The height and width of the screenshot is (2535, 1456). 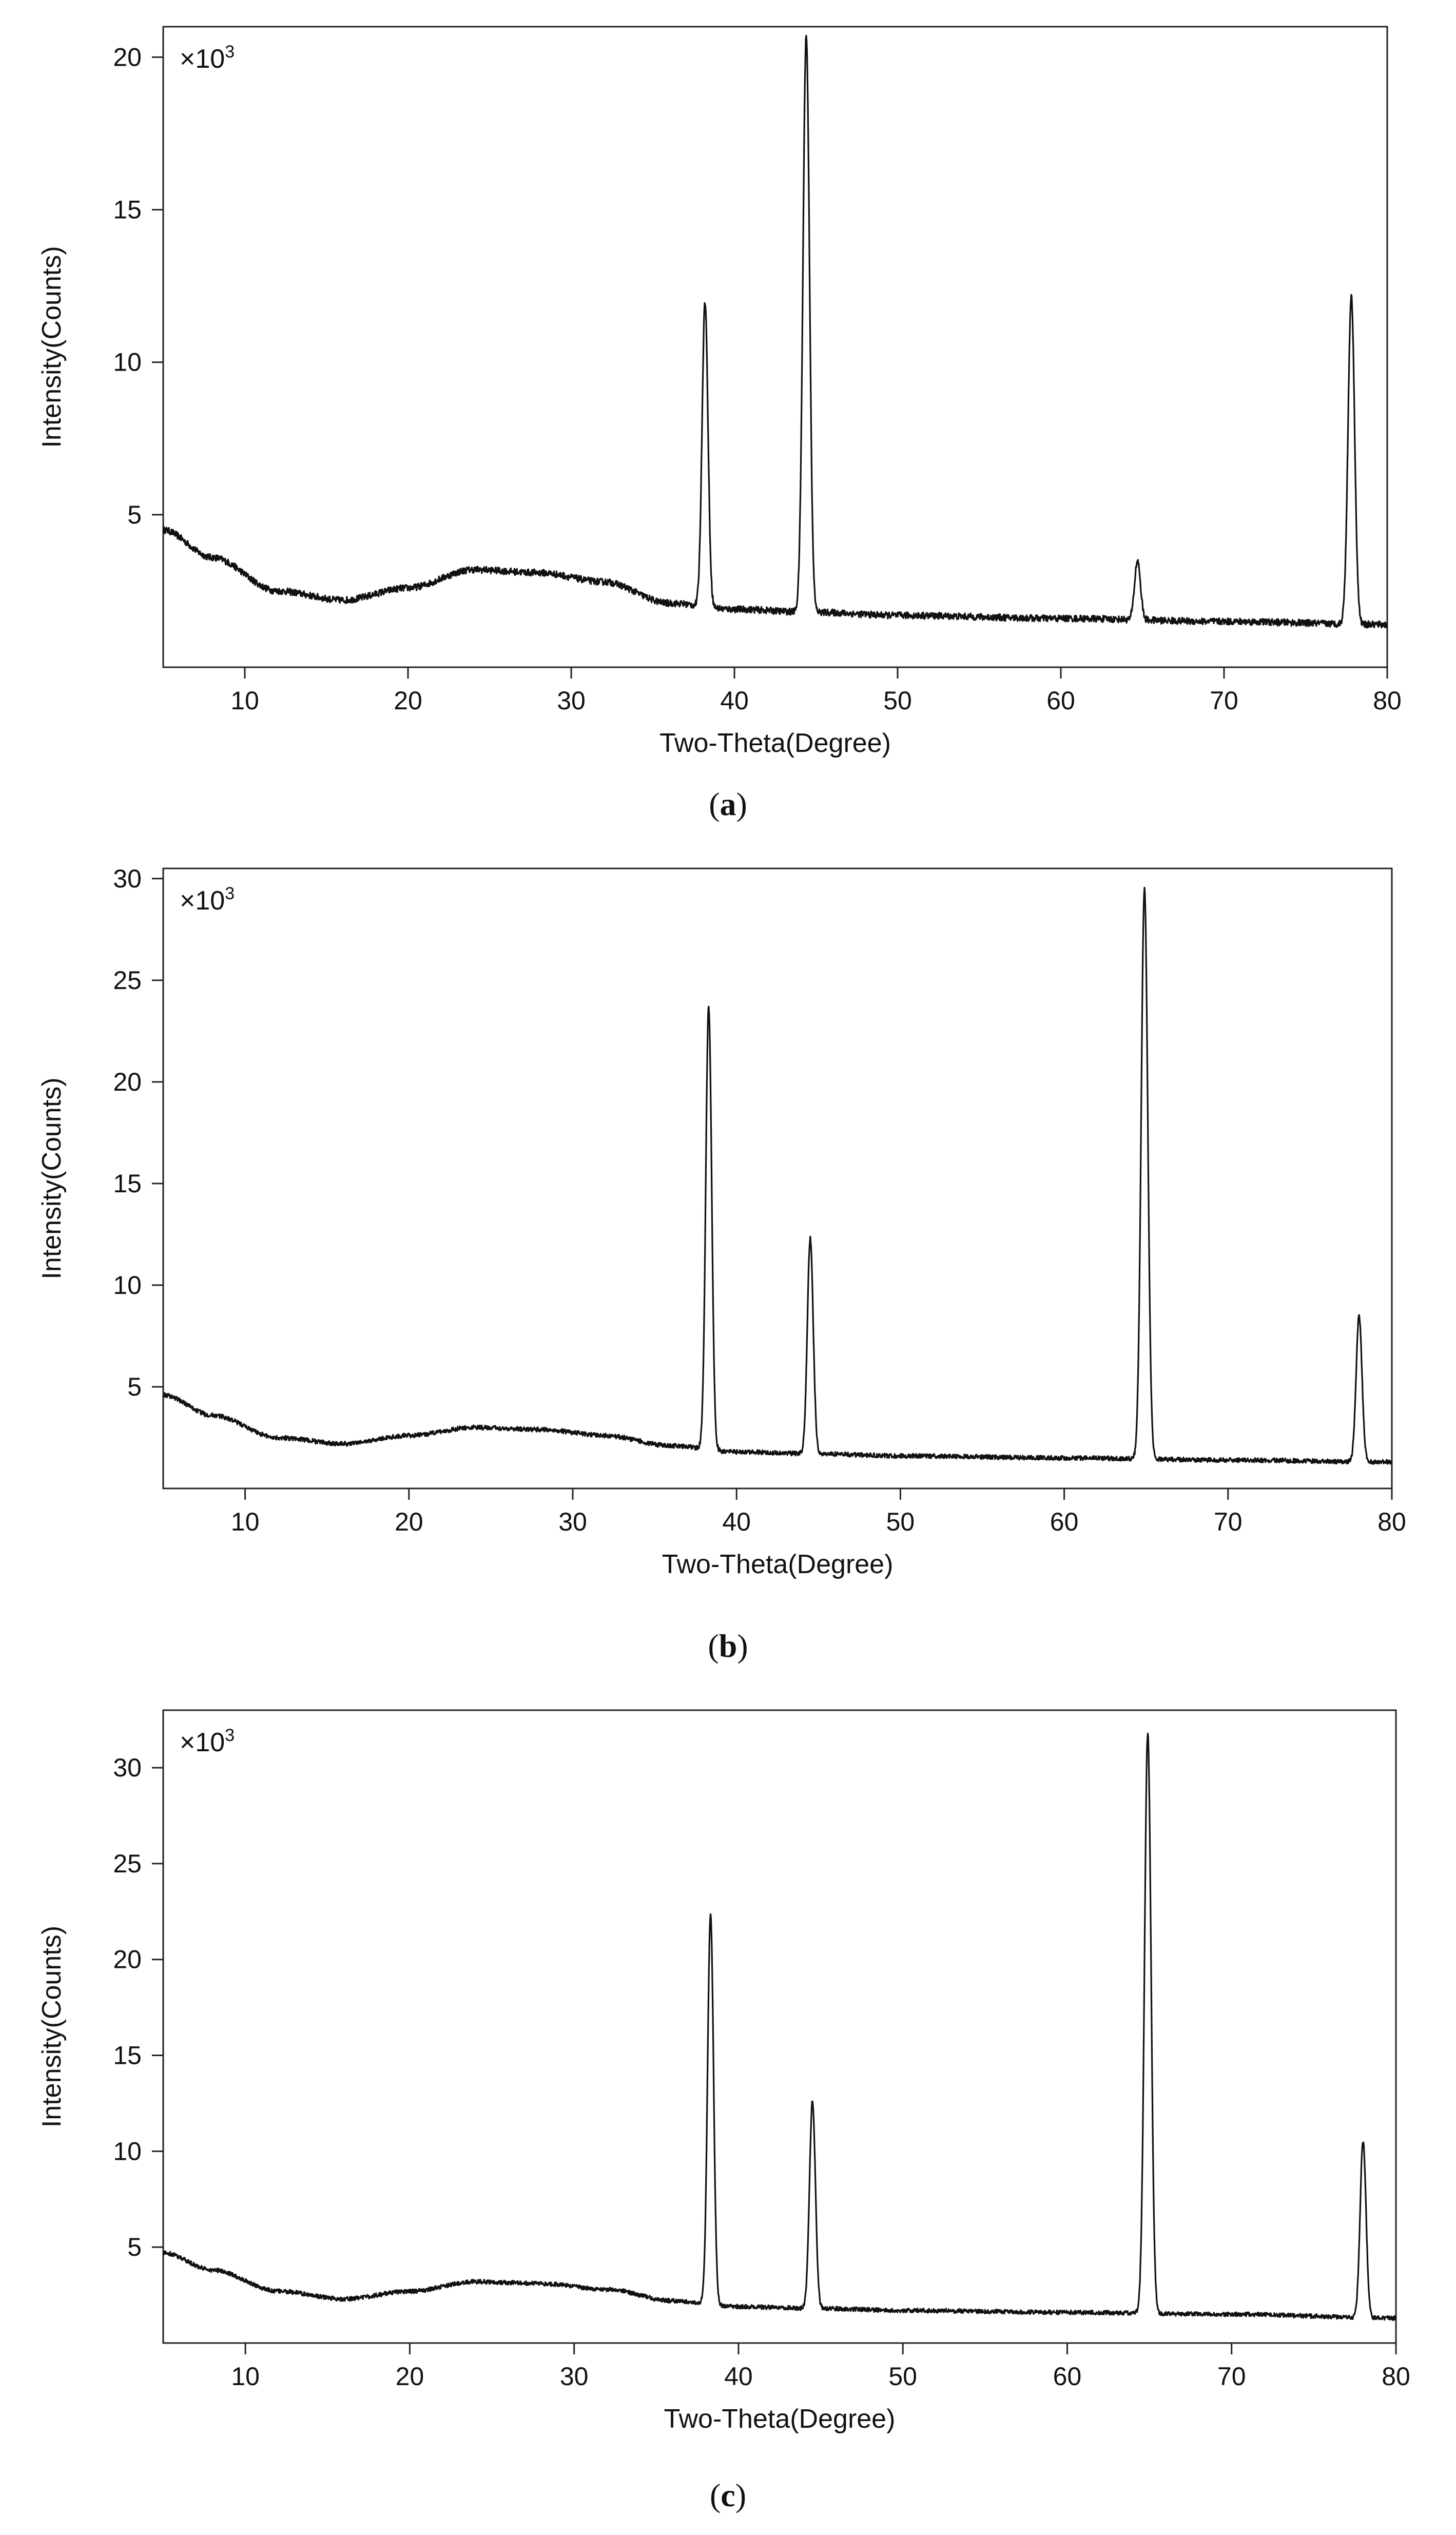 I want to click on caption-c: (c), so click(x=728, y=2495).